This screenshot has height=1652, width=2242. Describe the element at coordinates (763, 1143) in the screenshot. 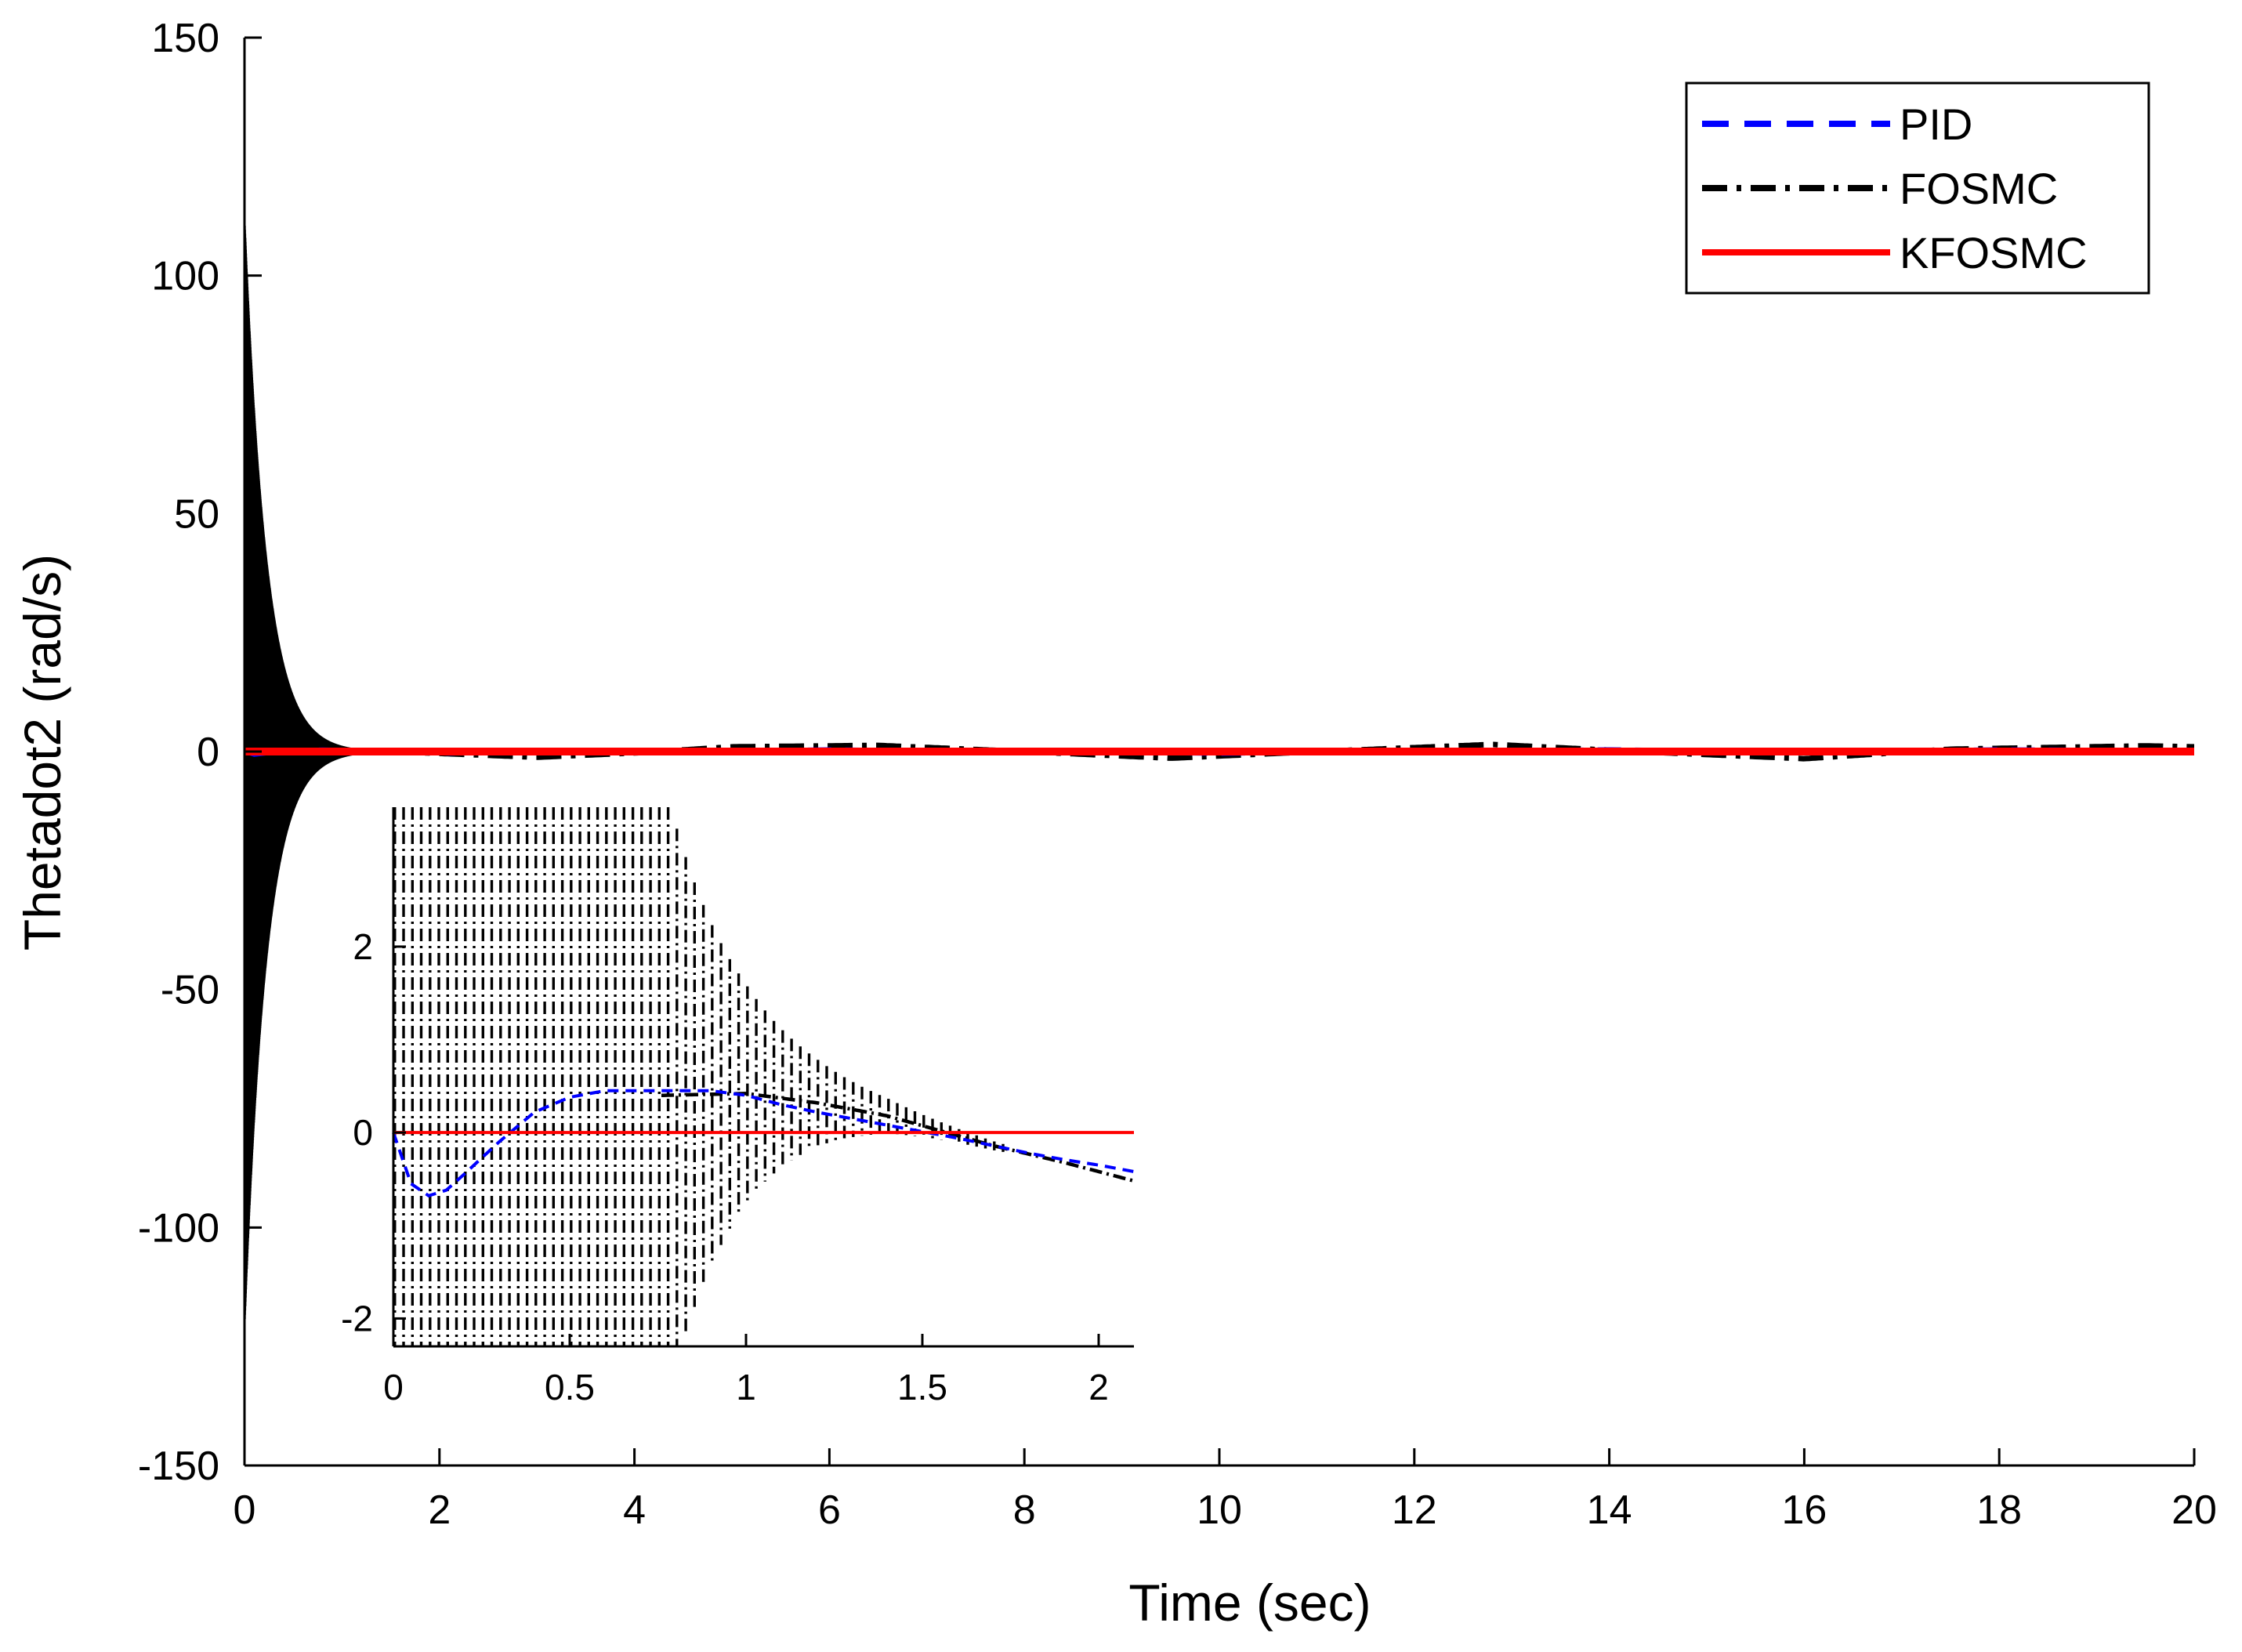

I see `inset-pid-line` at that location.